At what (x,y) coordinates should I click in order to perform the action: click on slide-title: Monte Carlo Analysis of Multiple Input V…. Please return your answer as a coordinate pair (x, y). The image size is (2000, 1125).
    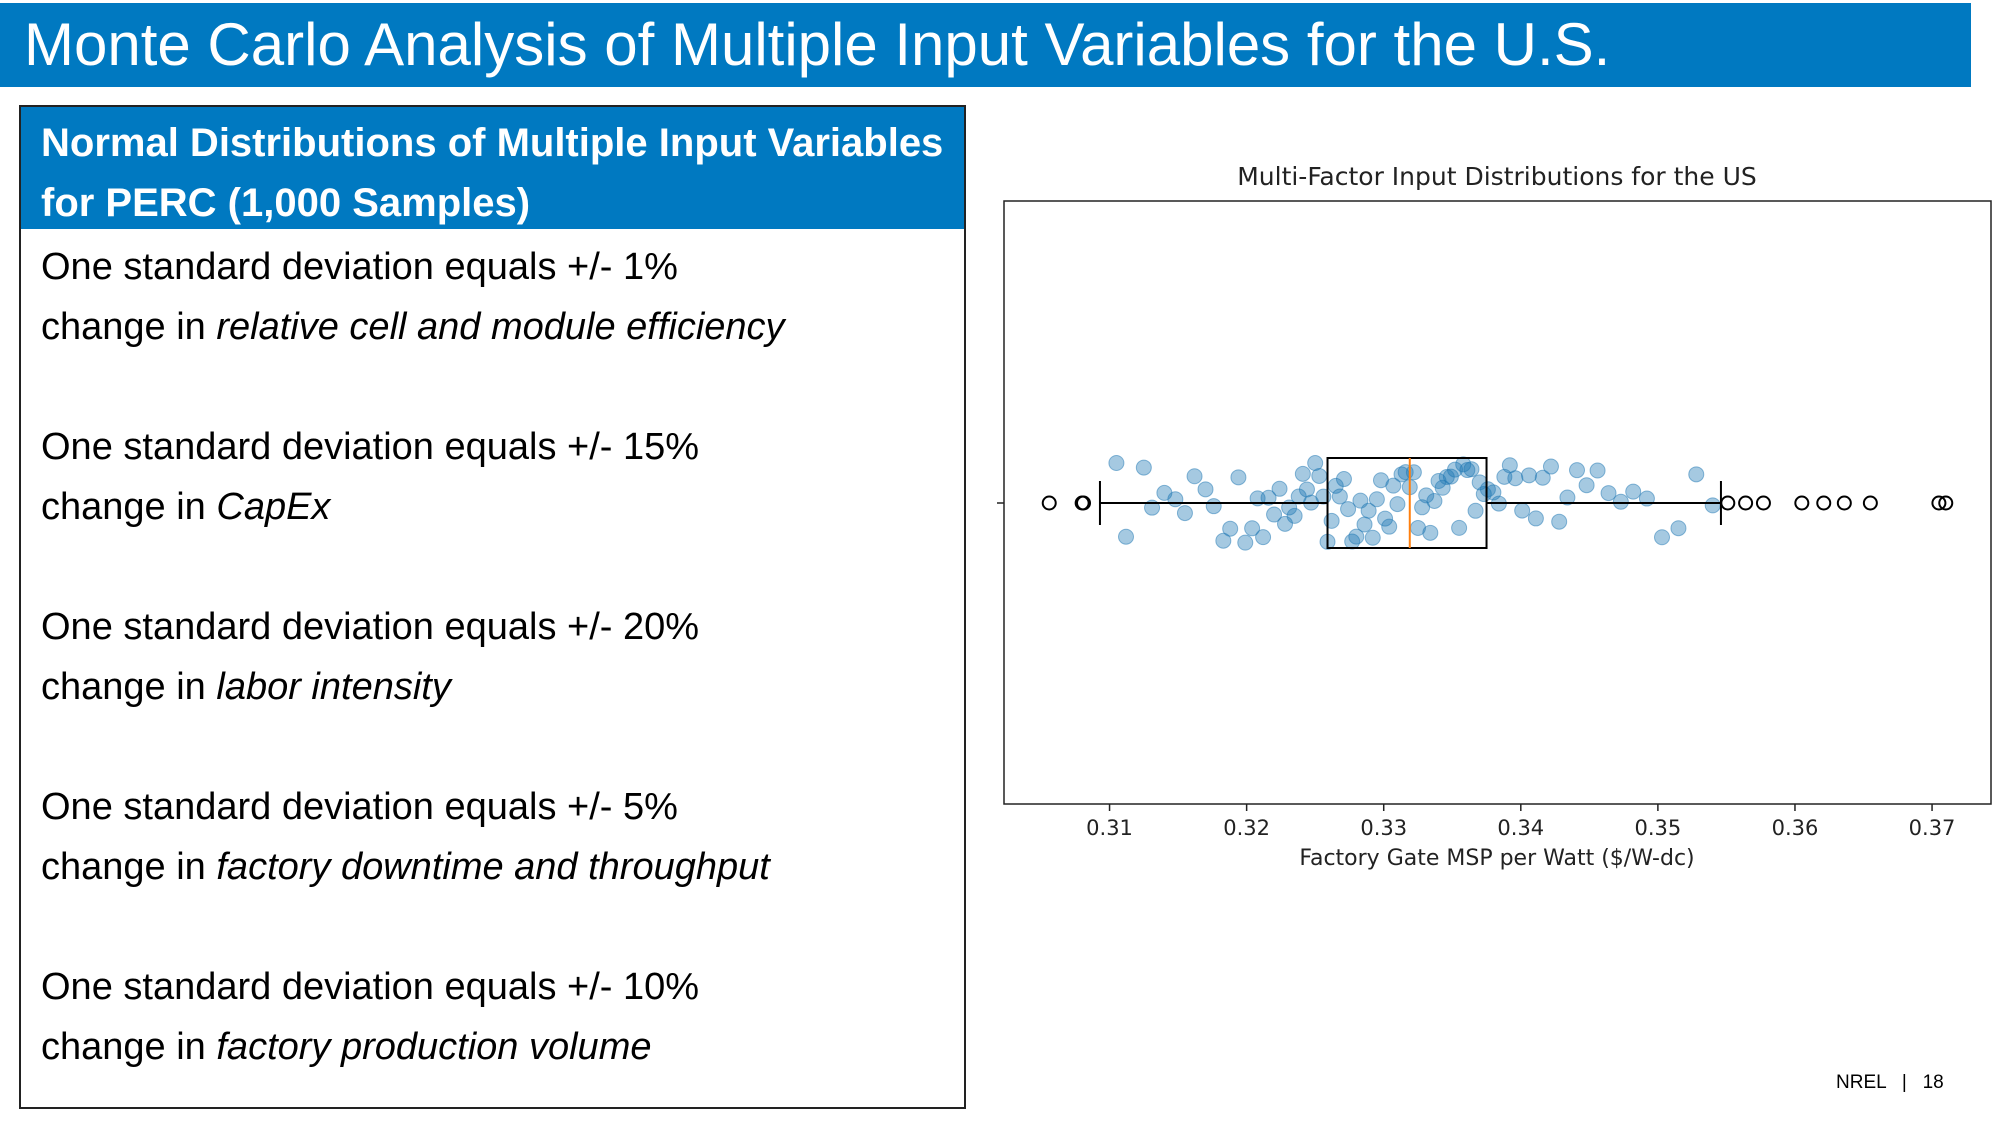
    Looking at the image, I should click on (817, 44).